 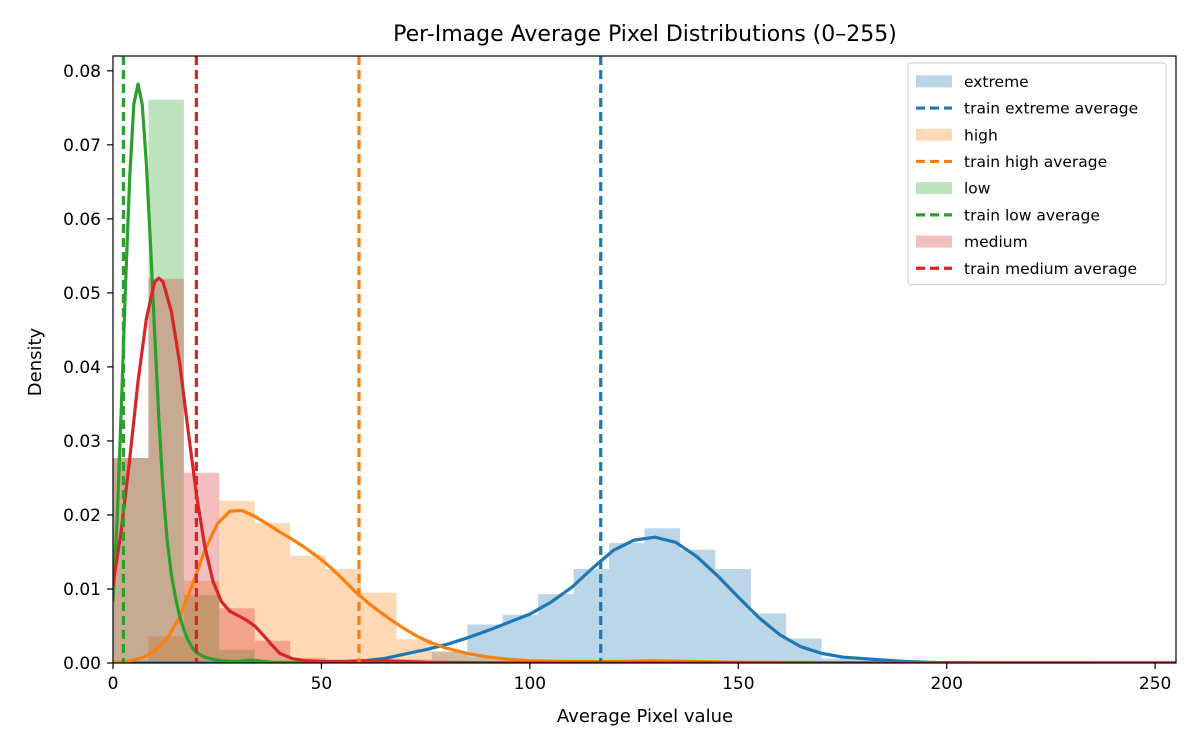 What do you see at coordinates (996, 242) in the screenshot?
I see `legend-label: medium` at bounding box center [996, 242].